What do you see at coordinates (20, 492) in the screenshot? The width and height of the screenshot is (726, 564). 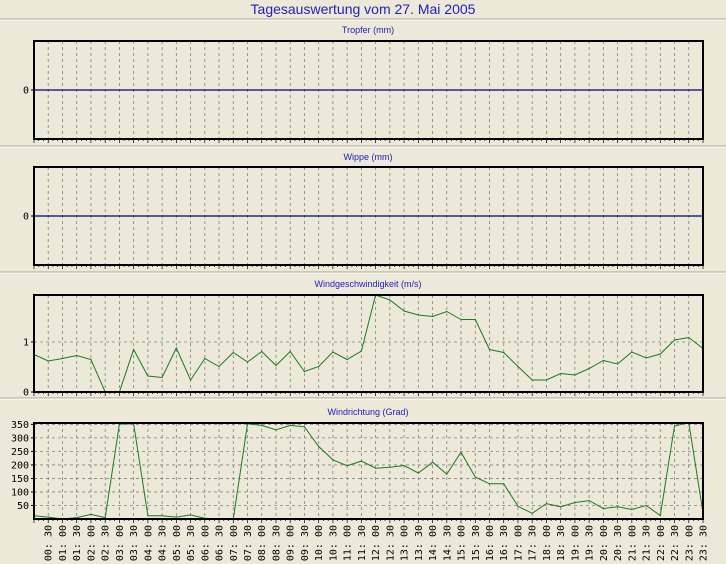 I see `y-tick-label: 100` at bounding box center [20, 492].